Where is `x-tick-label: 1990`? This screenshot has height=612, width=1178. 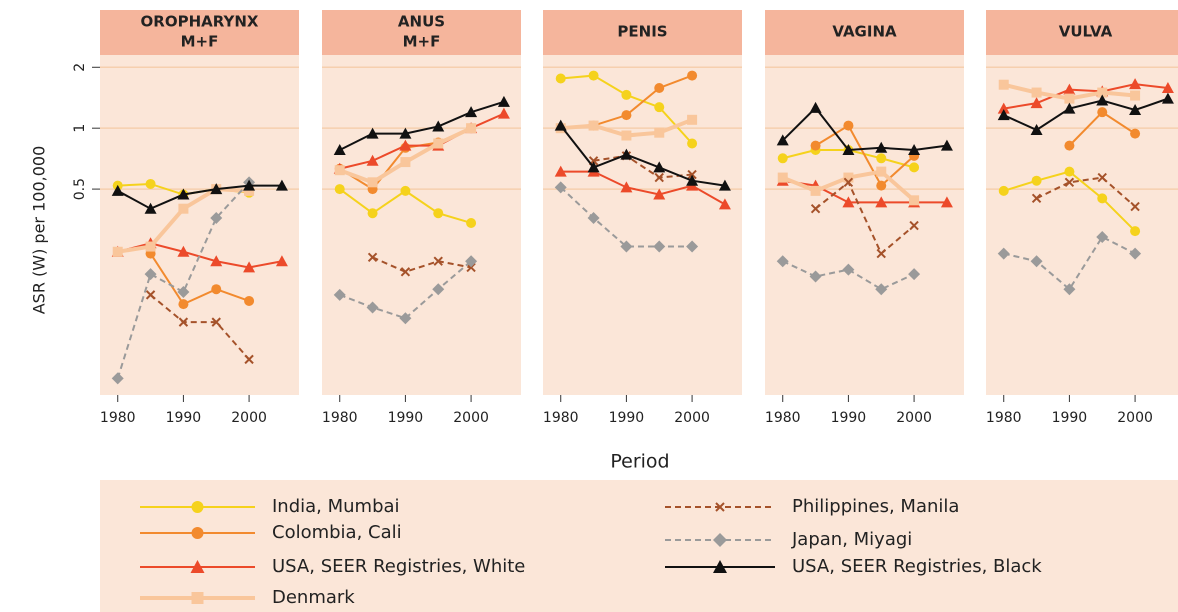 x-tick-label: 1990 is located at coordinates (849, 418).